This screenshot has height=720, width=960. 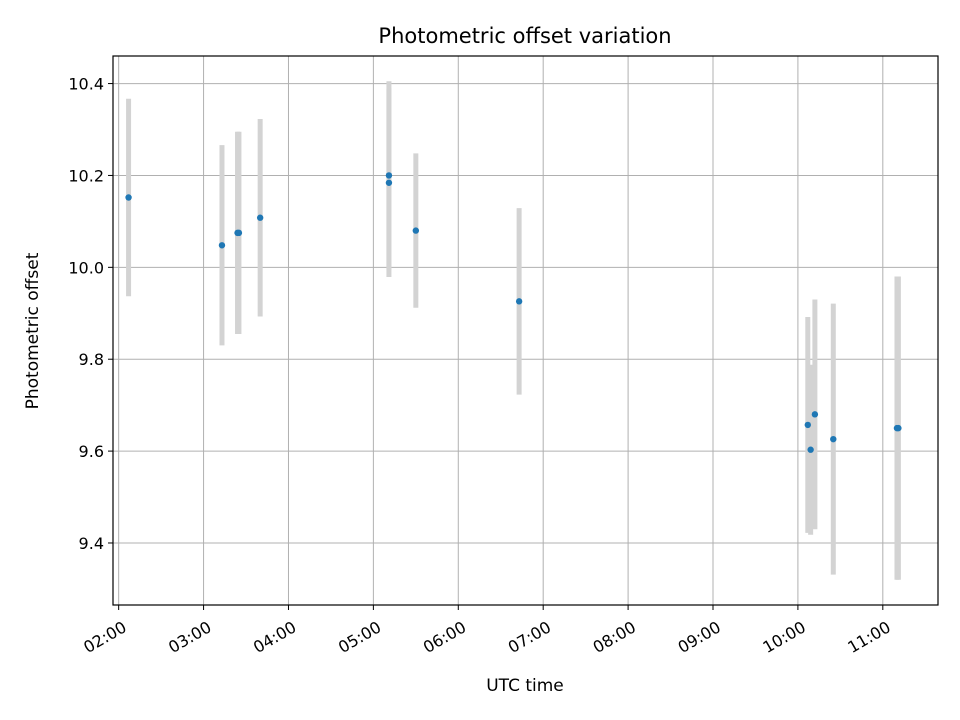 I want to click on y-tick-label: 10.4, so click(x=86, y=84).